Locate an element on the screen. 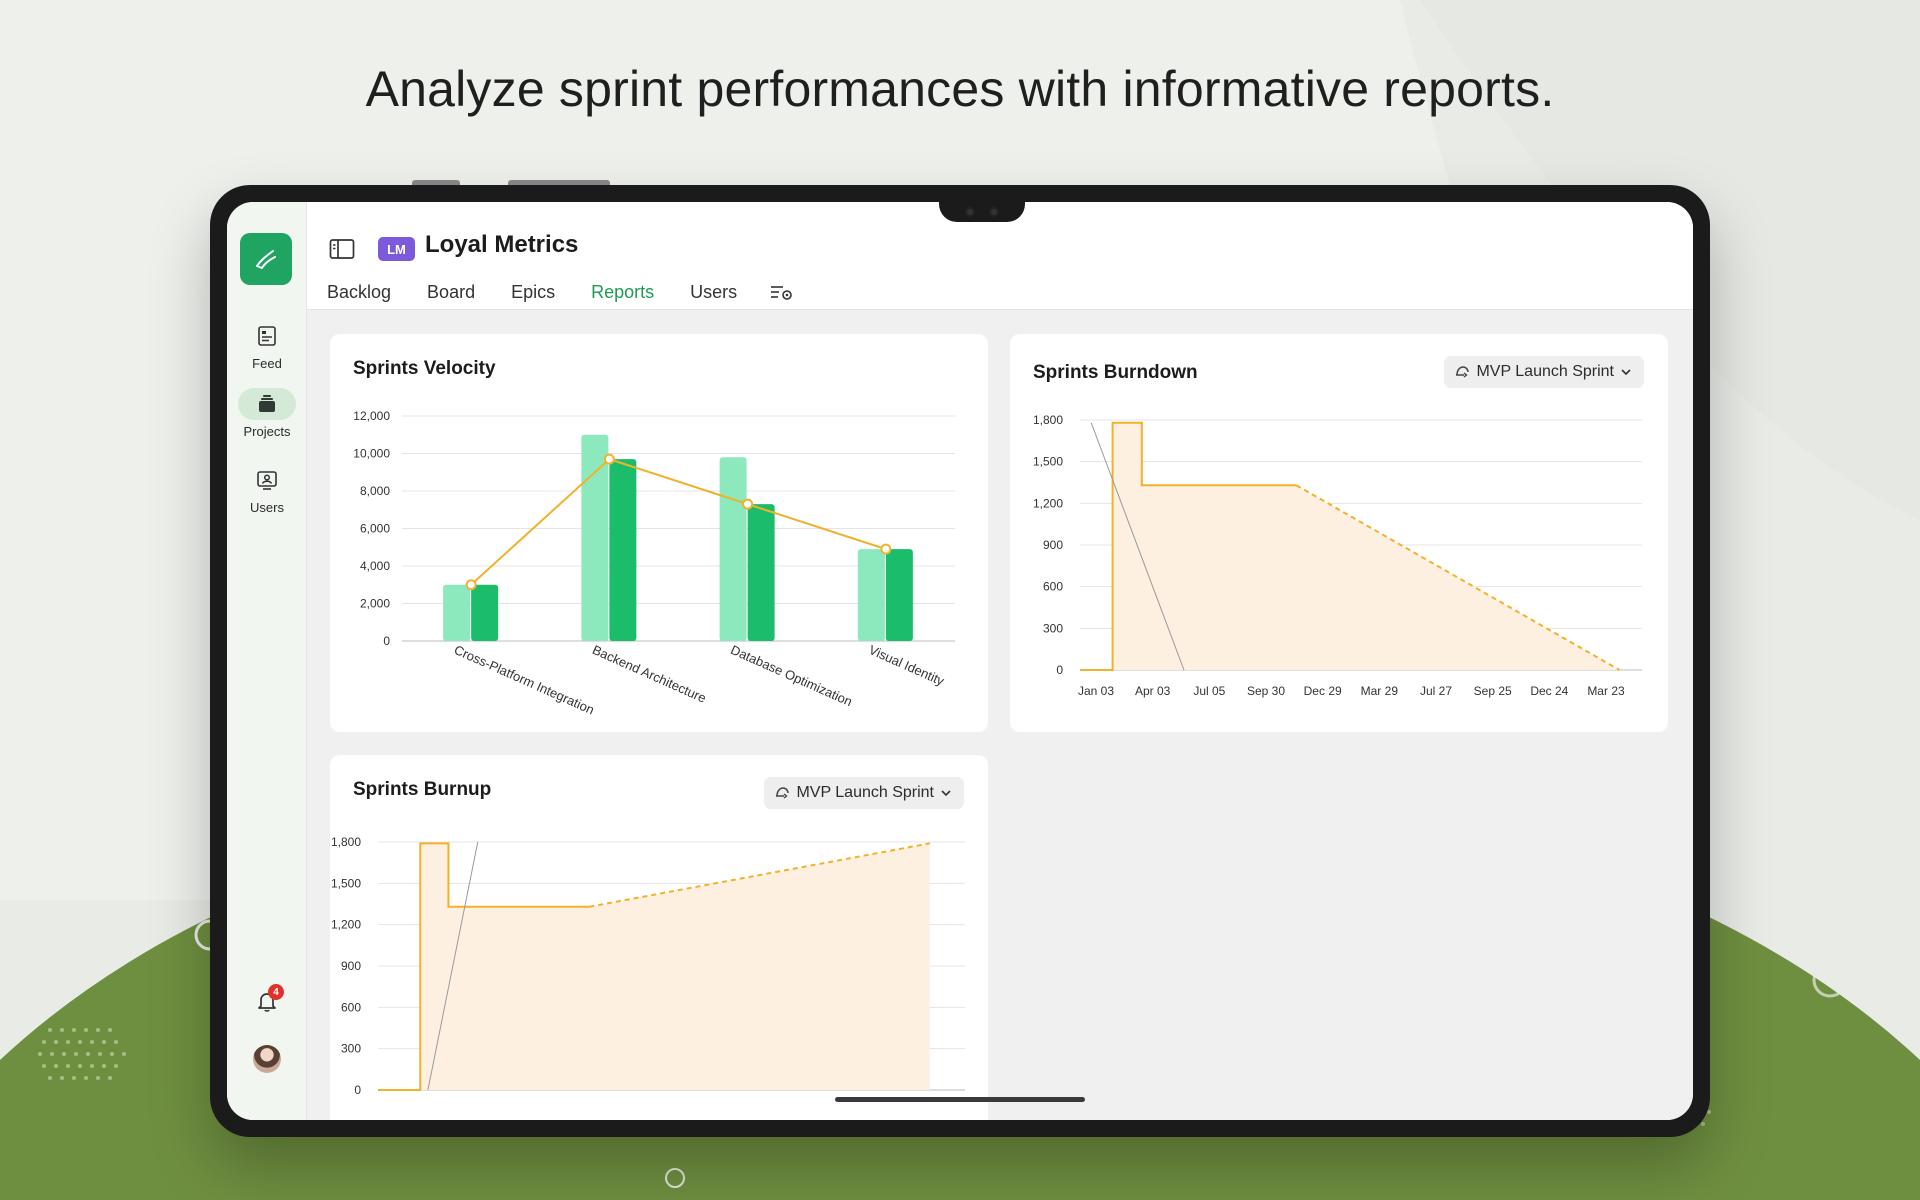 Image resolution: width=1920 pixels, height=1200 pixels. burnup-title: Sprints Burnup is located at coordinates (422, 789).